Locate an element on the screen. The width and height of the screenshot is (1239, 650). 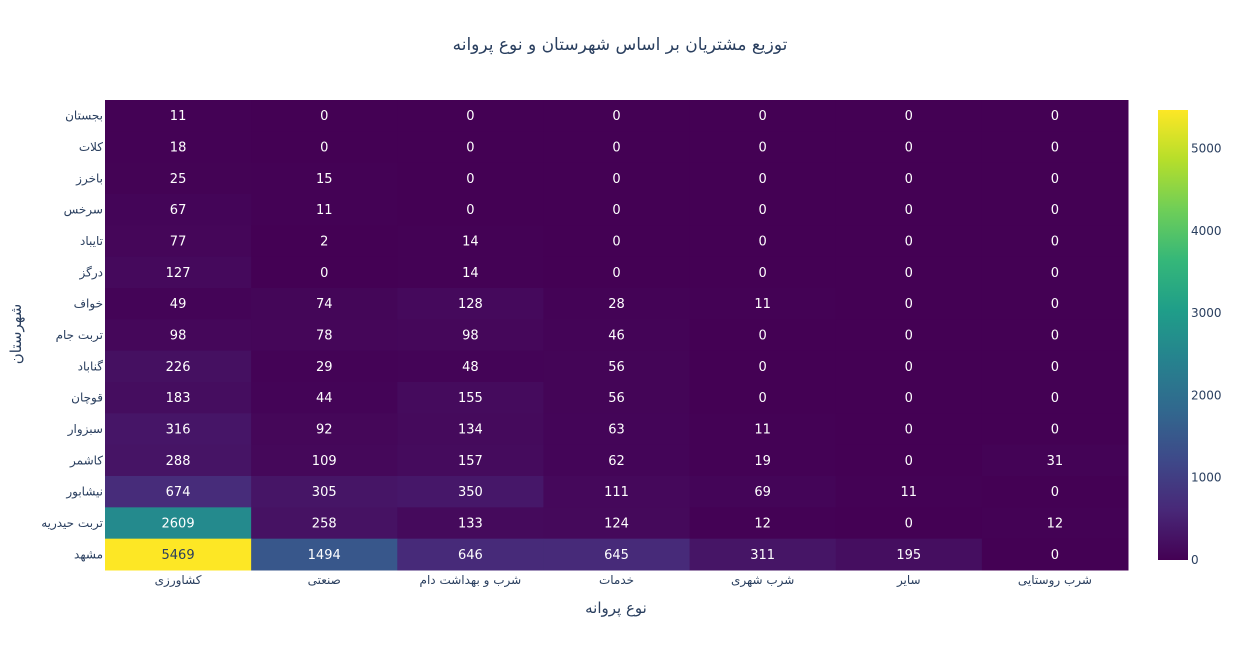
cell-value-label: 56 is located at coordinates (616, 367).